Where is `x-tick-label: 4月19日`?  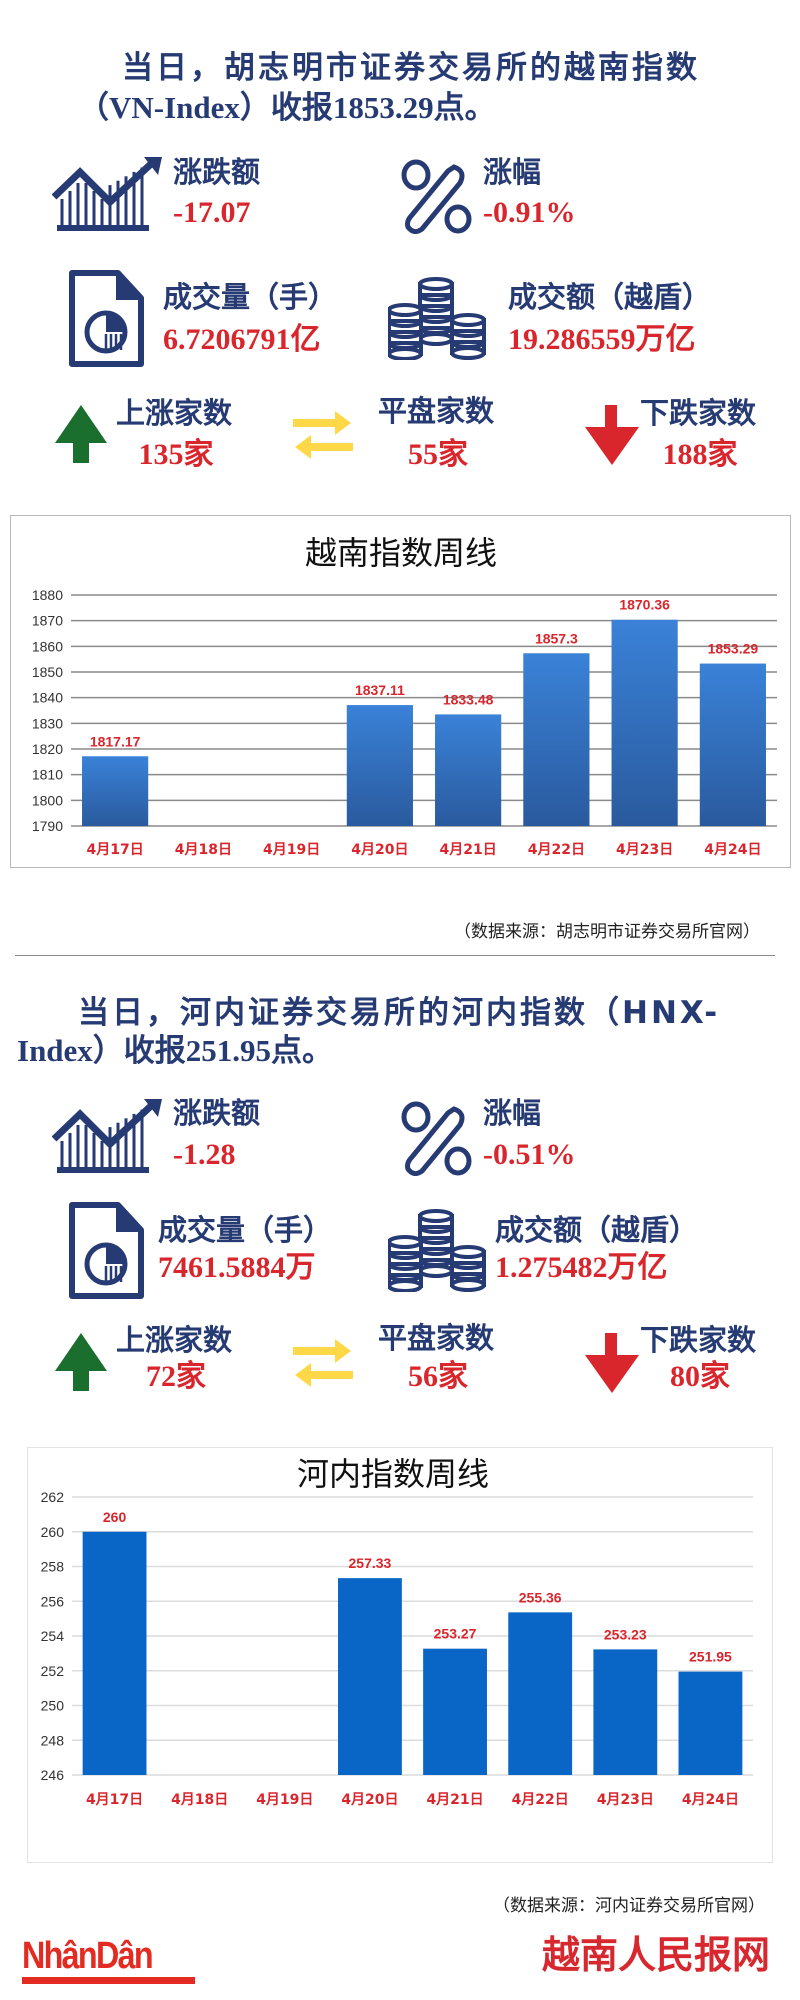 x-tick-label: 4月19日 is located at coordinates (284, 1800).